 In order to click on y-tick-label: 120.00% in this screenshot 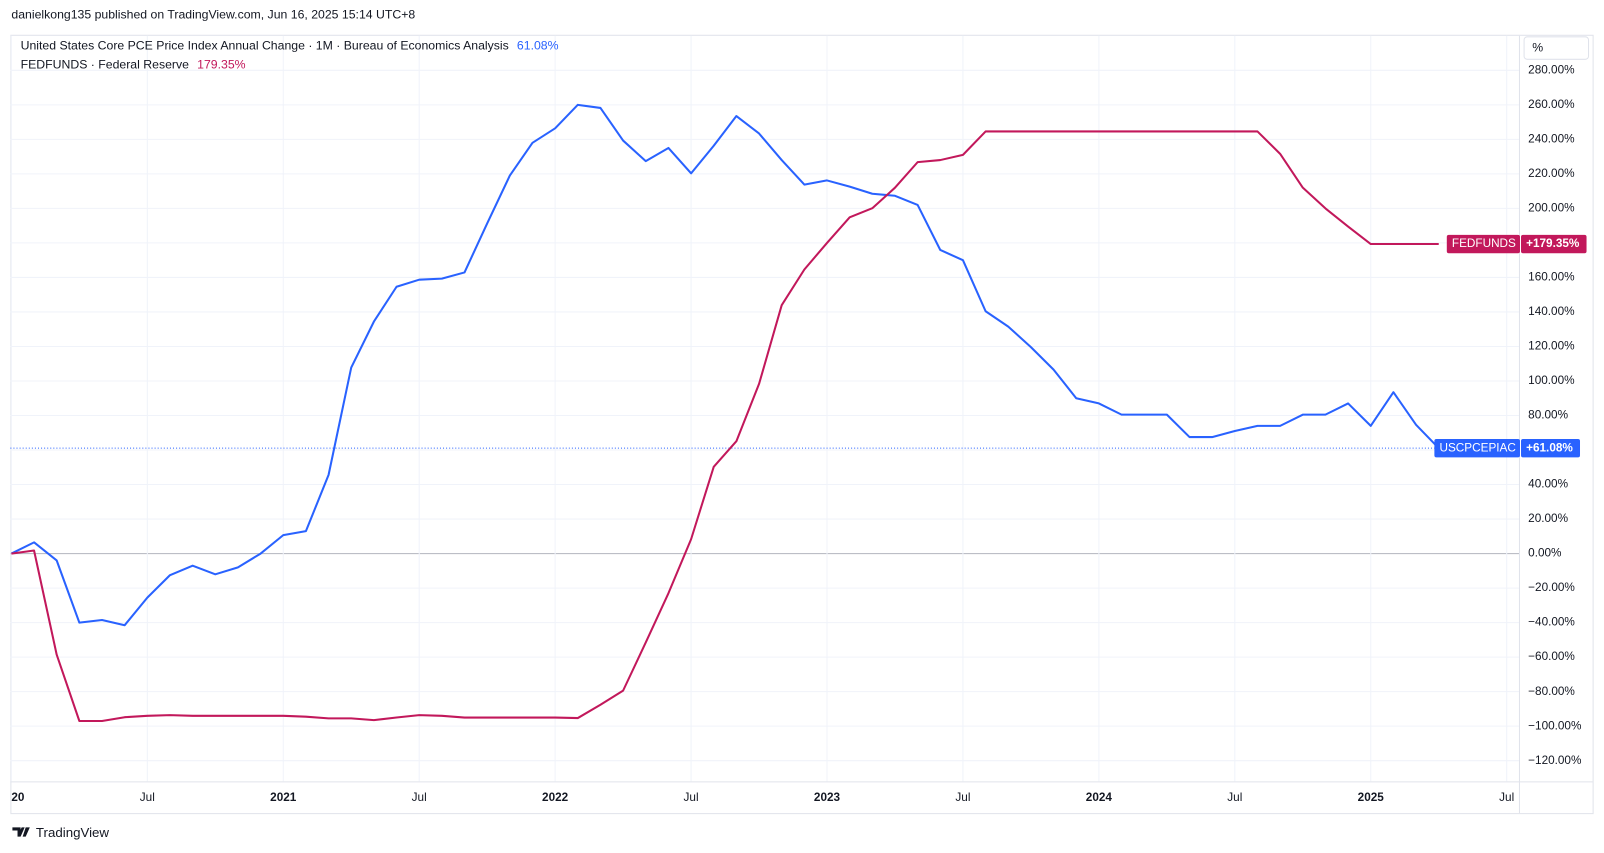, I will do `click(1551, 346)`.